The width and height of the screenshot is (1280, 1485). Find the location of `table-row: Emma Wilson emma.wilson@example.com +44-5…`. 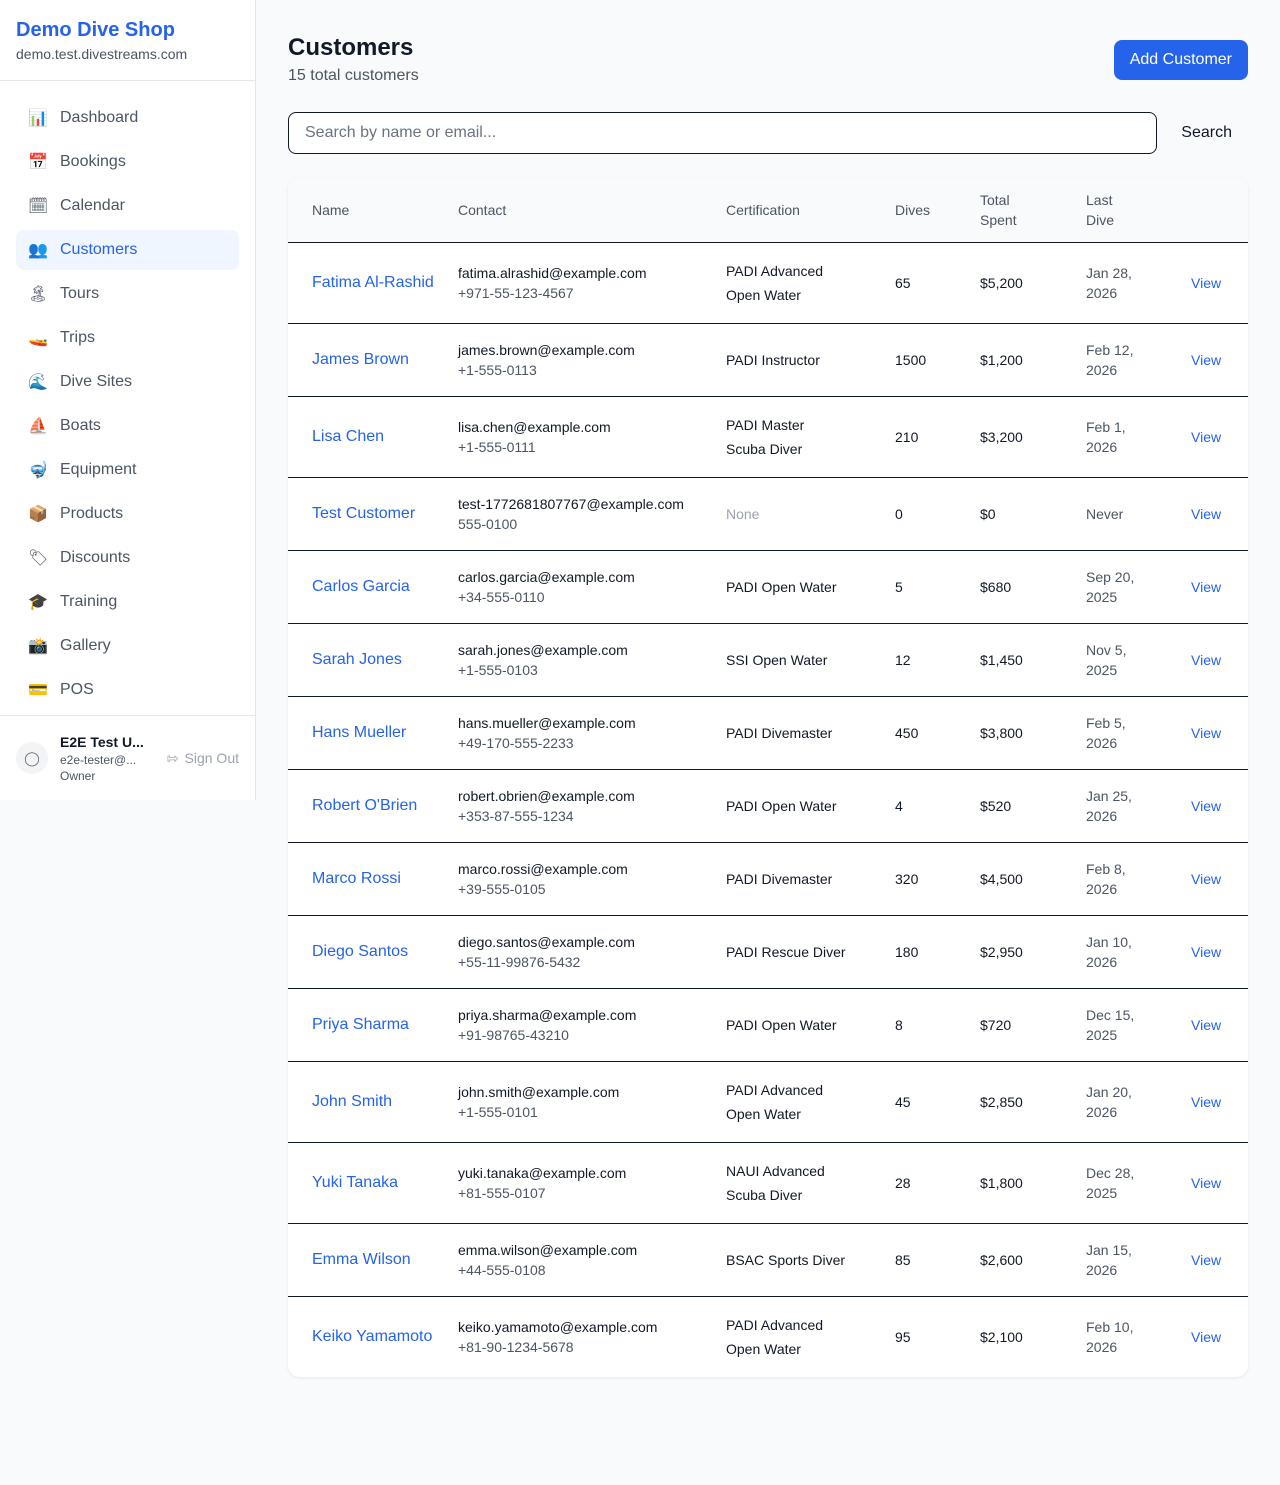

table-row: Emma Wilson emma.wilson@example.com +44-5… is located at coordinates (768, 1260).